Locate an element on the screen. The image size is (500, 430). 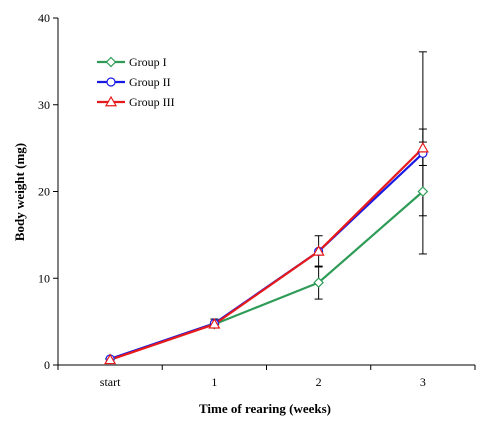
y-tick-label: 0 is located at coordinates (47, 365).